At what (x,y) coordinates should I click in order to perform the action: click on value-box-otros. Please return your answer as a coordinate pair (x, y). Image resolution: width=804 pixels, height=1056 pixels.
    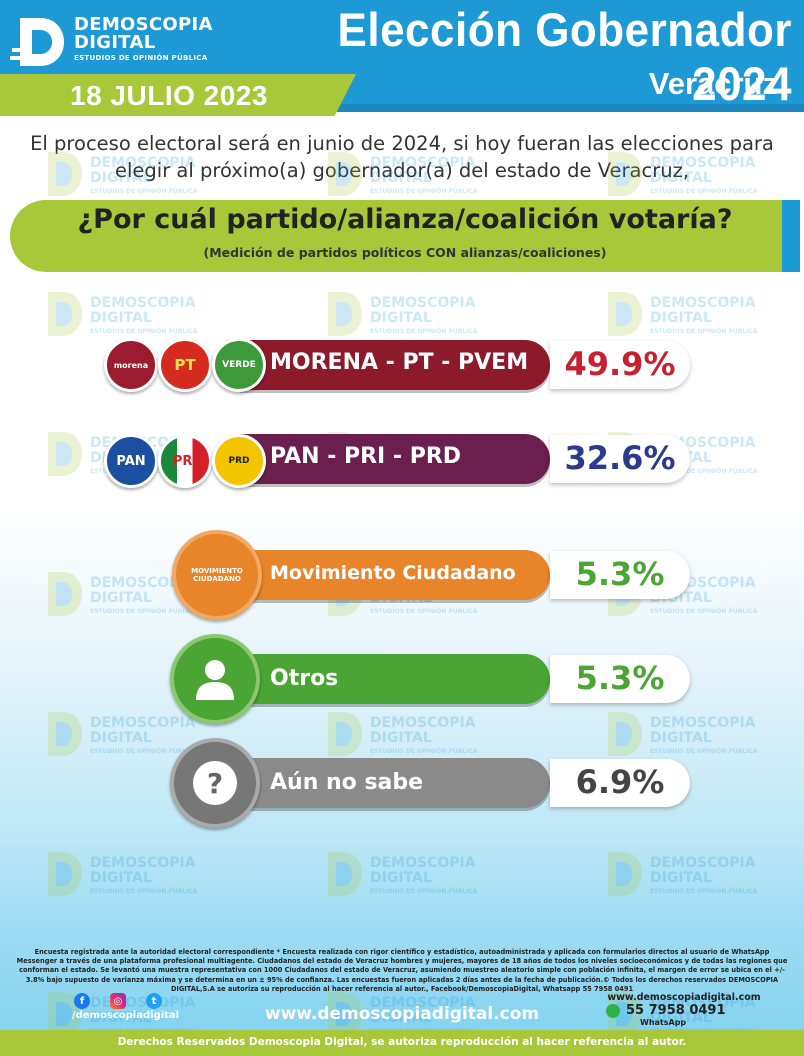
    Looking at the image, I should click on (620, 679).